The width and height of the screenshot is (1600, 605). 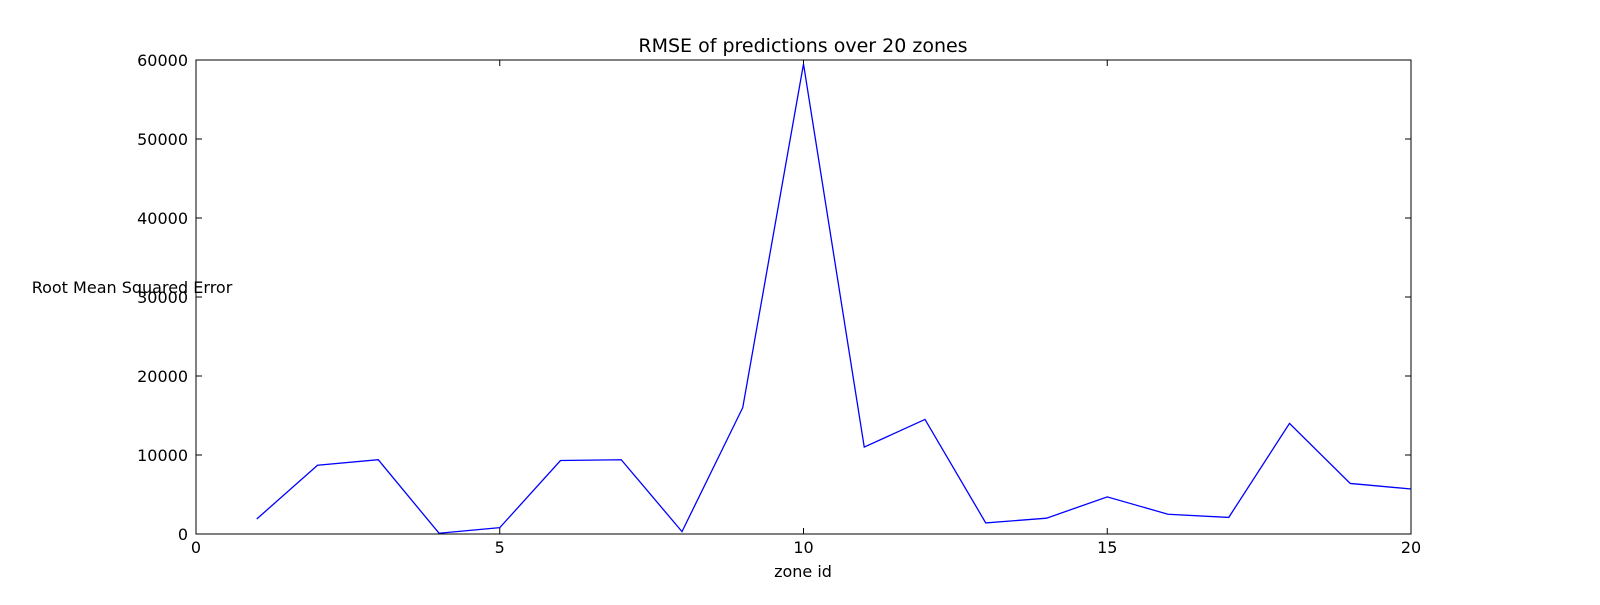 I want to click on y-tick-label: 40000, so click(x=162, y=218).